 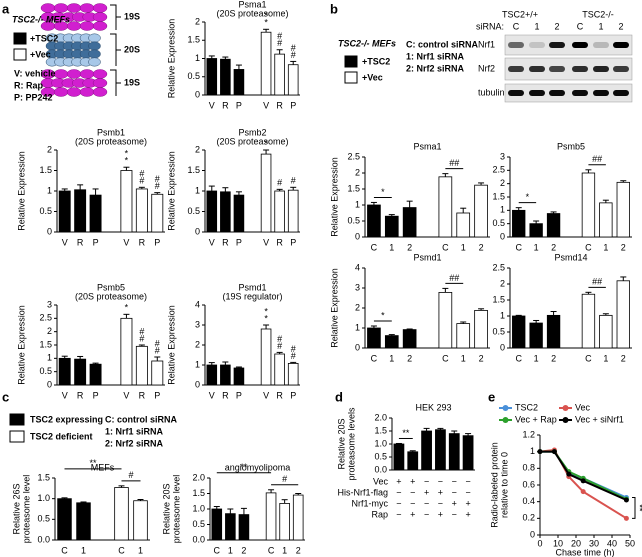 I want to click on condition-mark: +, so click(x=454, y=503).